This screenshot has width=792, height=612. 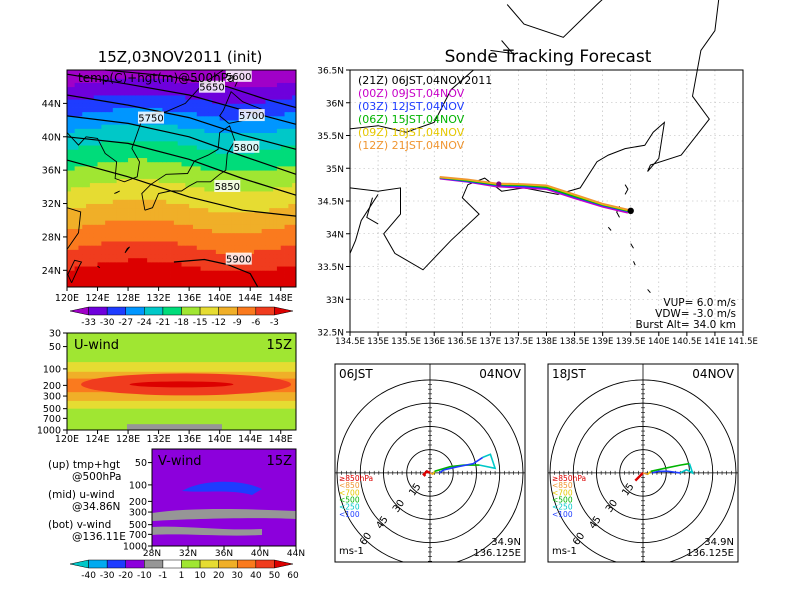 I want to click on track-param: VUP= 6.0 m/s, so click(x=699, y=303).